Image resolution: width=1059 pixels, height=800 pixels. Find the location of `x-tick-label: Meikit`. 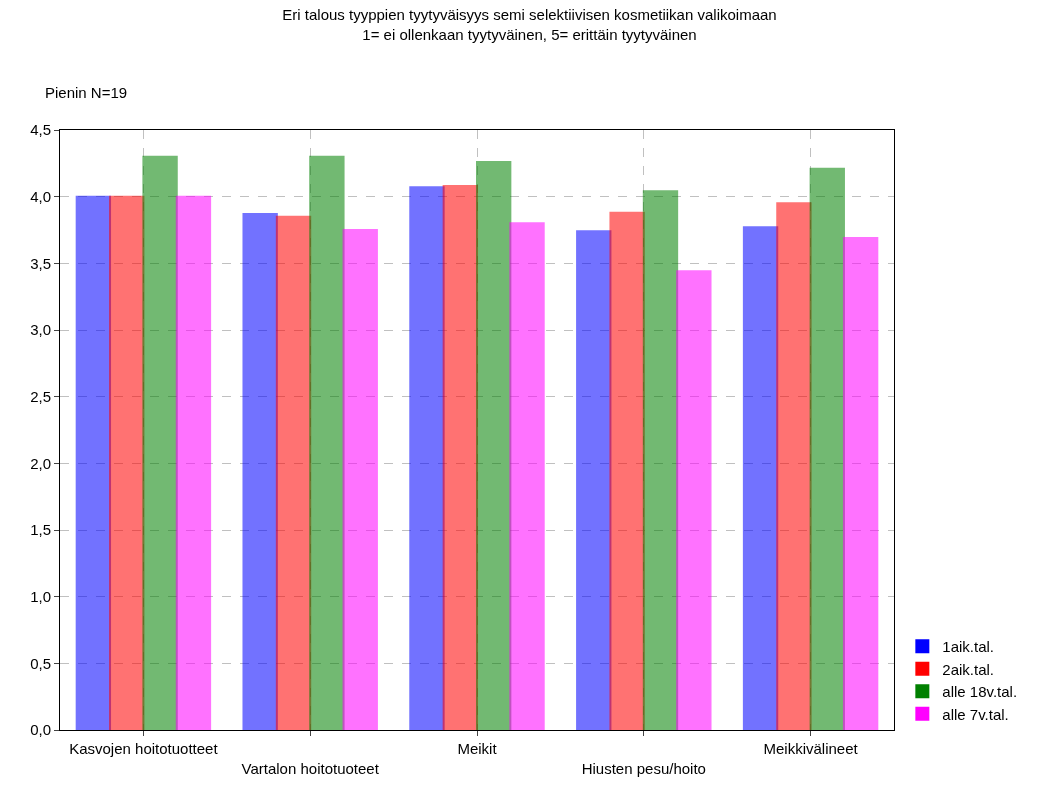

x-tick-label: Meikit is located at coordinates (477, 748).